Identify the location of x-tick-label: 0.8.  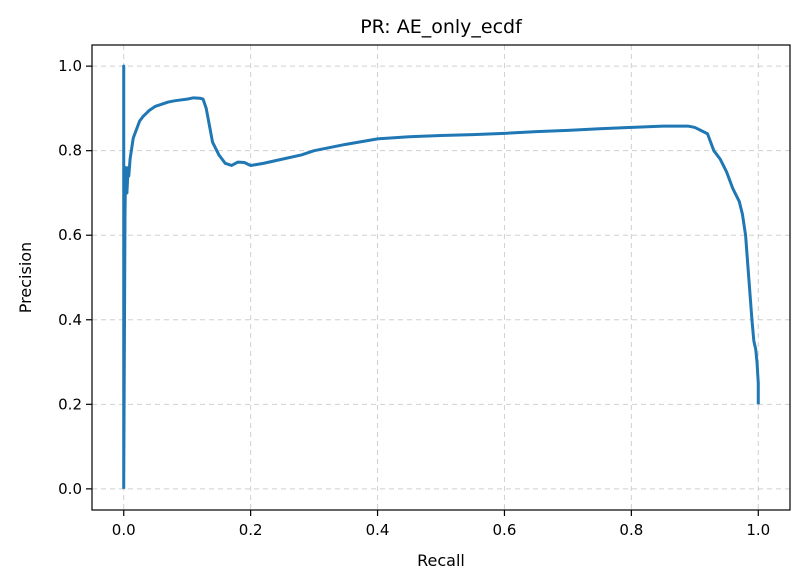
(631, 530).